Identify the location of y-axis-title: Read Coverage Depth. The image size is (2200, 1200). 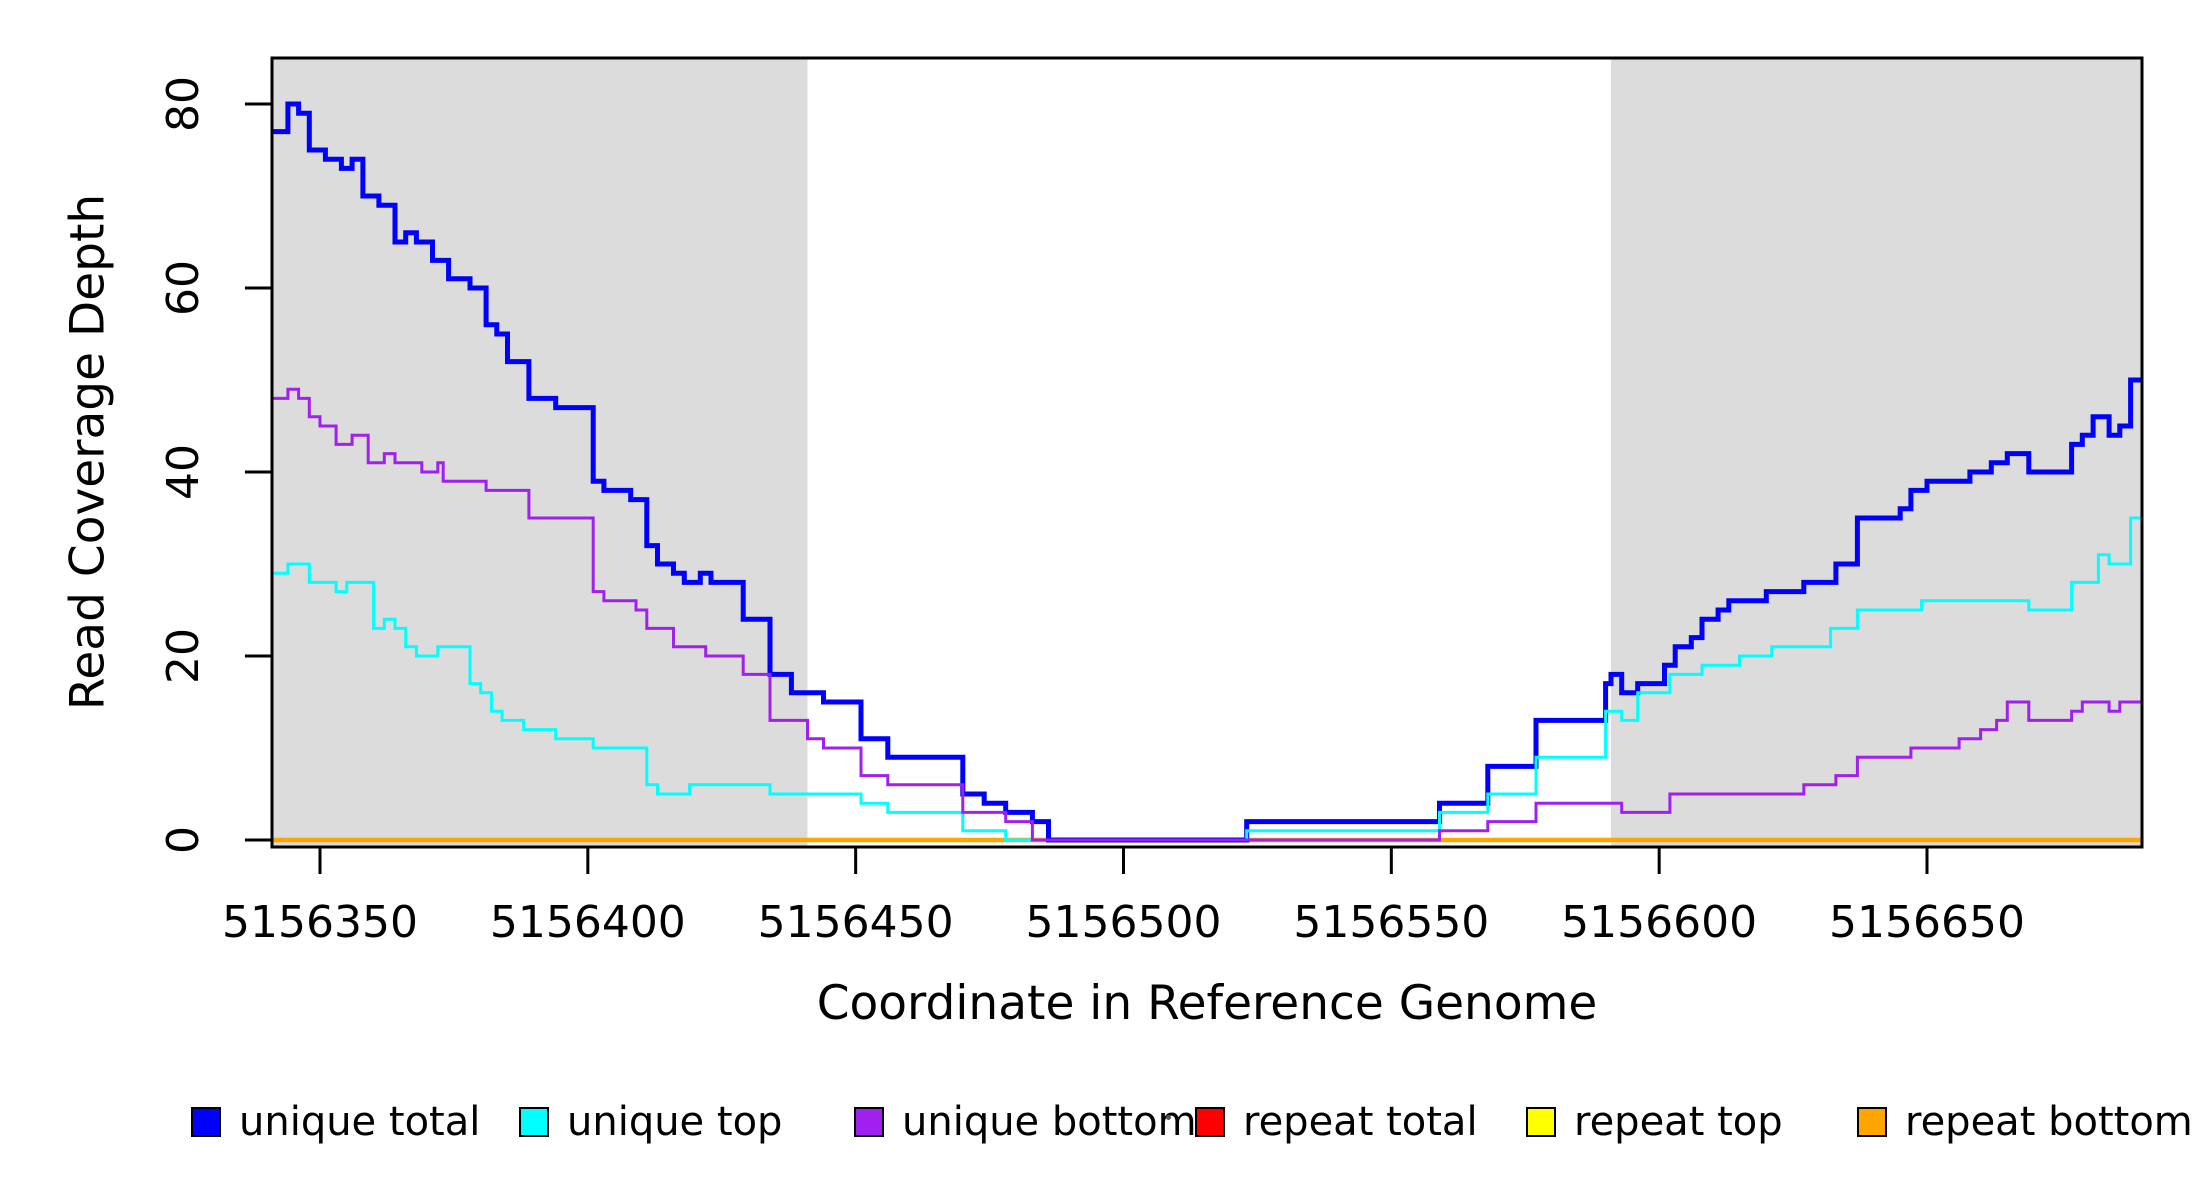
(88, 452).